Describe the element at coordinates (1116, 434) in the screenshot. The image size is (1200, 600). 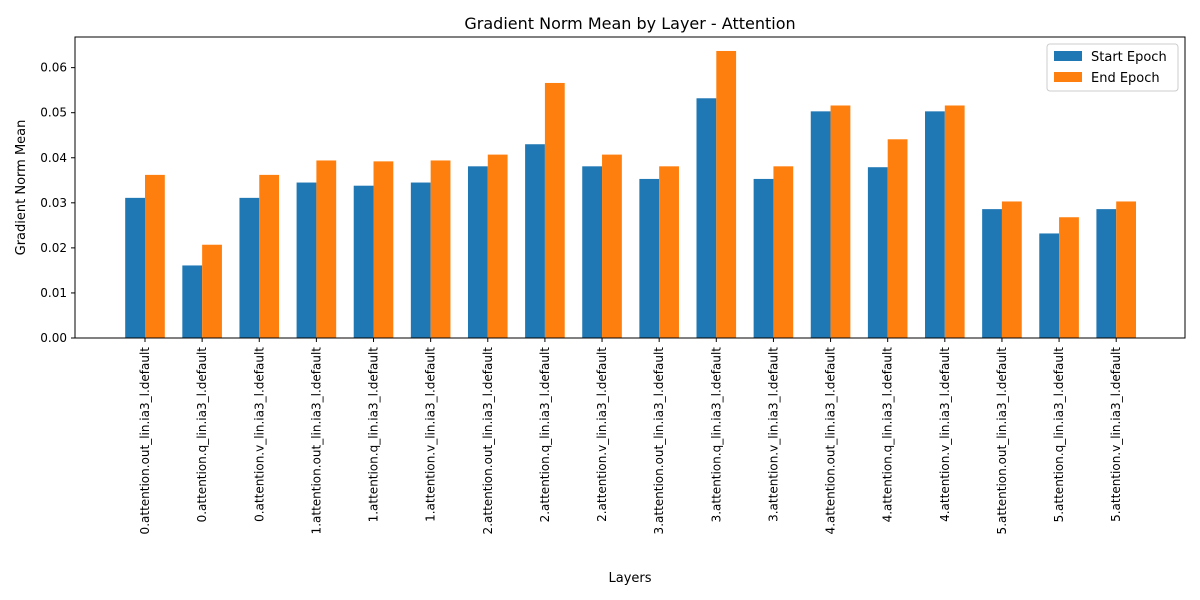
I see `x-tick-label-17: 5.attention.v_lin.ia3_l.default` at that location.